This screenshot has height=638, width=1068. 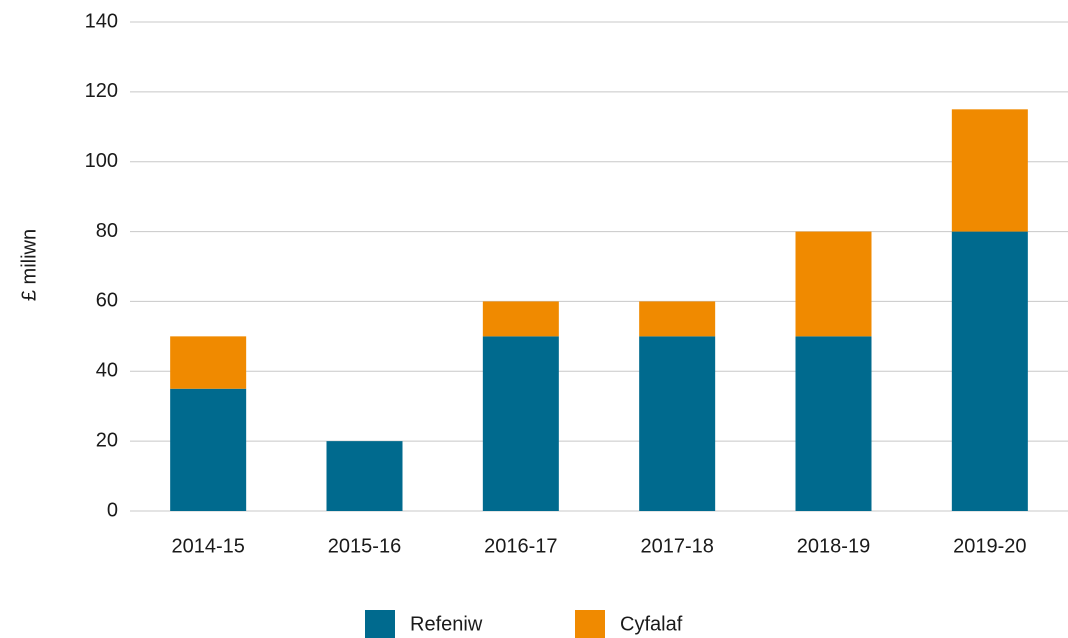 I want to click on y-tick-label: 120, so click(x=101, y=91).